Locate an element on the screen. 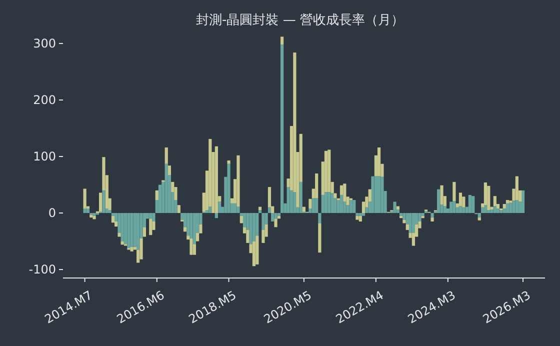  y-tick-label: 300 is located at coordinates (44, 43).